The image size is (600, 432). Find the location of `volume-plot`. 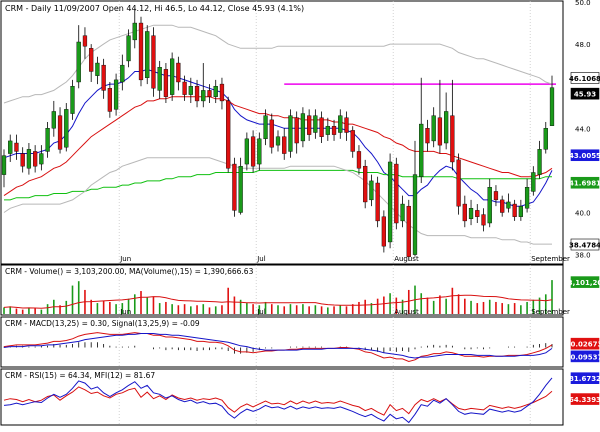

volume-plot is located at coordinates (278, 297).